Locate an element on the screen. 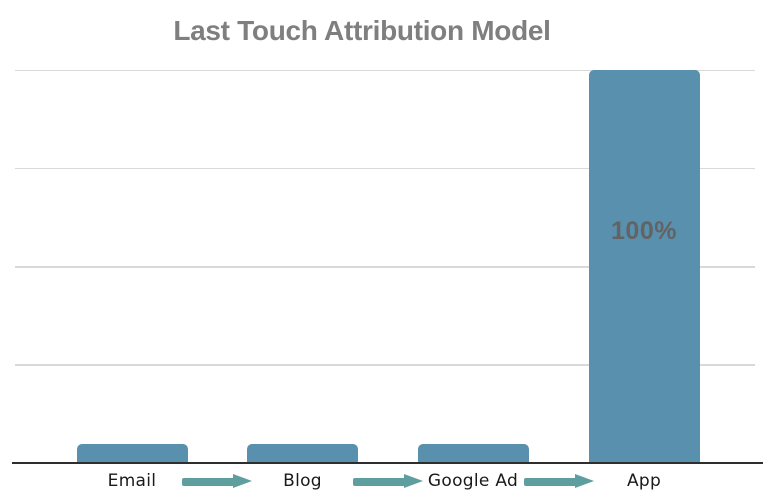  bar-value-label: 100% is located at coordinates (644, 231).